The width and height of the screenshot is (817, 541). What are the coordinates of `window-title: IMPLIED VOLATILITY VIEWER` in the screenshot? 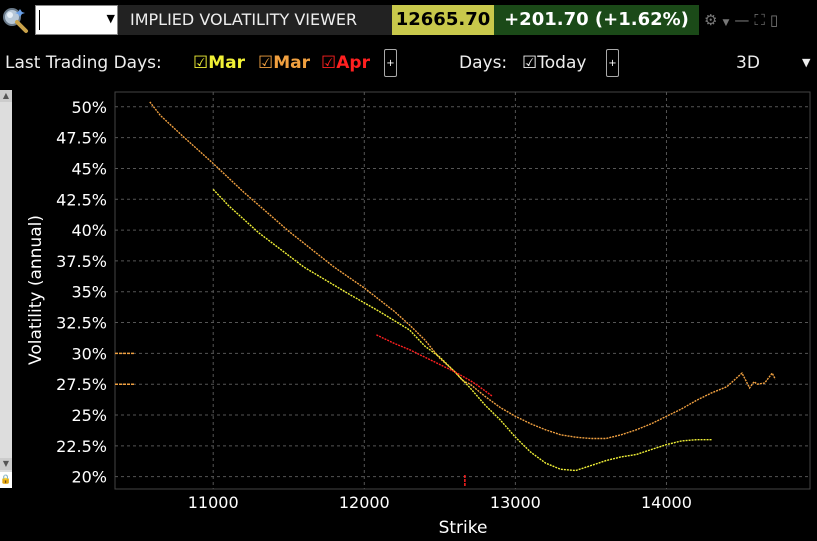 It's located at (255, 20).